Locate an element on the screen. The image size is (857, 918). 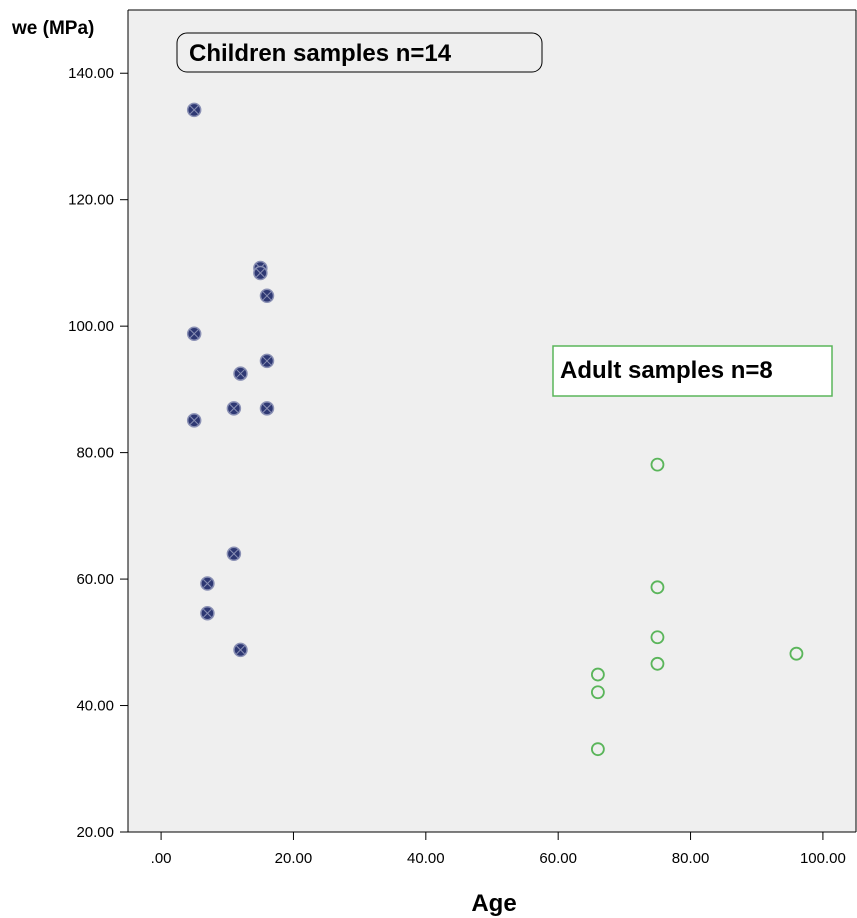
y-tick-label: 100.00 is located at coordinates (91, 326).